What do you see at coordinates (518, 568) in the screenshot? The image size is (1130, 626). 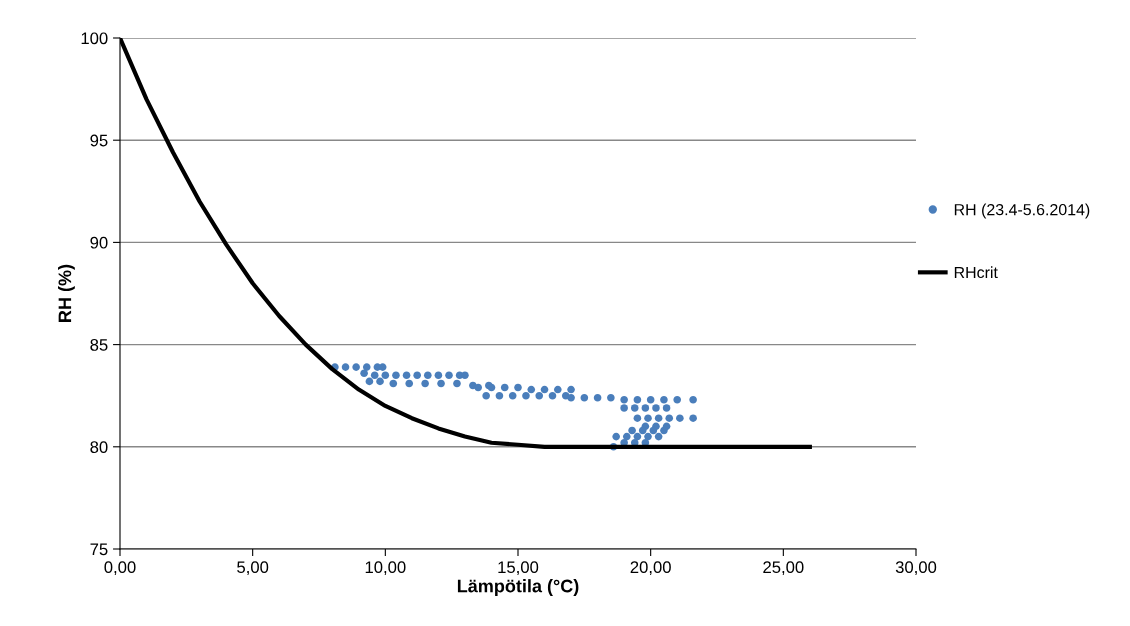 I see `x-tick-label: 15,00` at bounding box center [518, 568].